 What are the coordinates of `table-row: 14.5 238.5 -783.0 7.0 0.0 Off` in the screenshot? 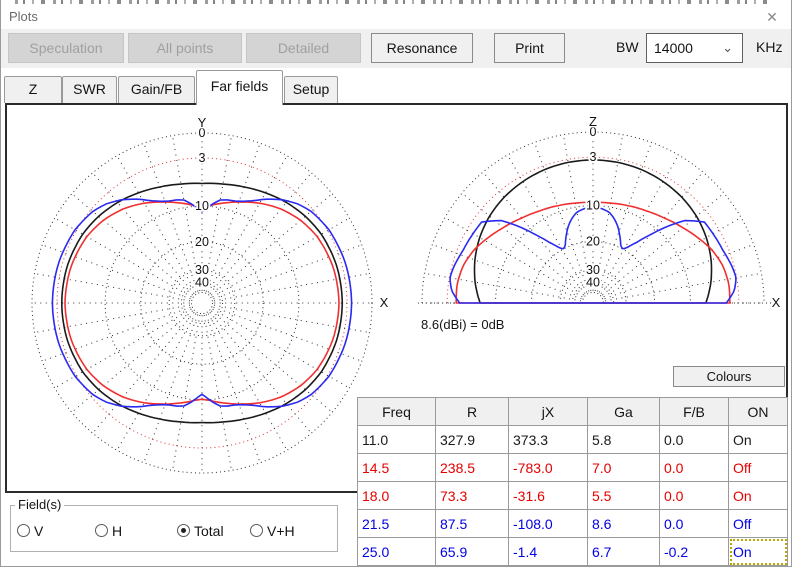 It's located at (572, 467).